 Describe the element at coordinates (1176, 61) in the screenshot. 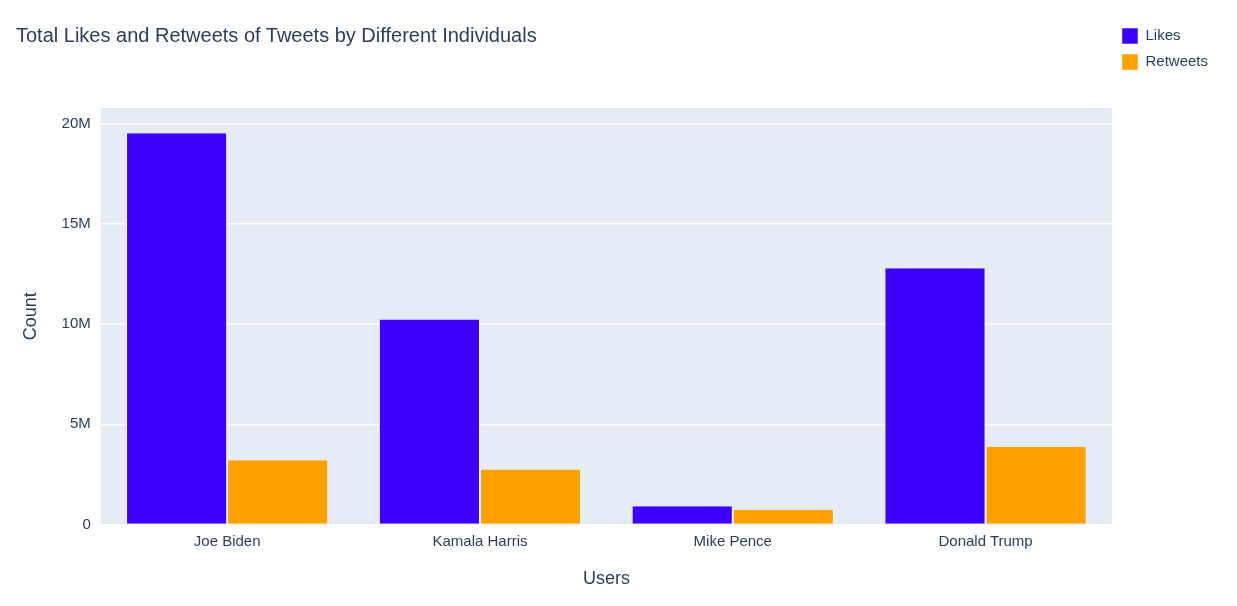

I see `legend-label: Retweets` at that location.